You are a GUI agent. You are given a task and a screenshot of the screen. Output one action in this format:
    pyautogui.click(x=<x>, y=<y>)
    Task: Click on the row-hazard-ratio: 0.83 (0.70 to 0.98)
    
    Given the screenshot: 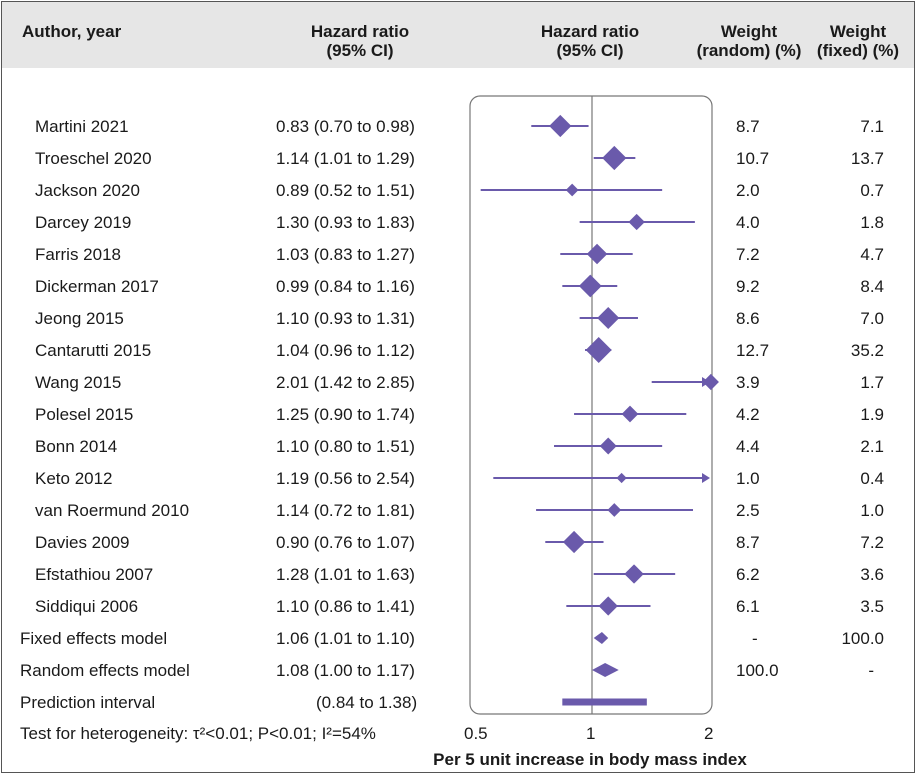 What is the action you would take?
    pyautogui.click(x=345, y=126)
    